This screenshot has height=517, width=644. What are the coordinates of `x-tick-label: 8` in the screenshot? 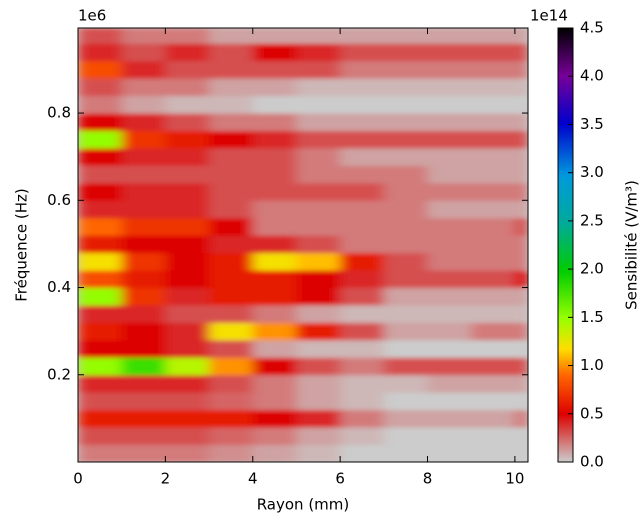 It's located at (428, 479).